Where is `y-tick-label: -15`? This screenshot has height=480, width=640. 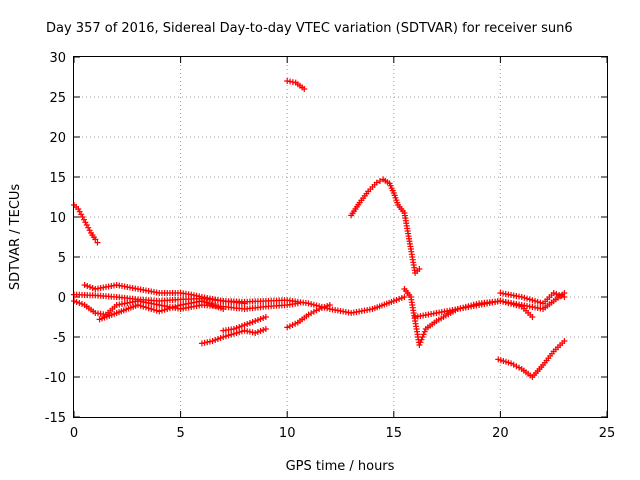 y-tick-label: -15 is located at coordinates (55, 418).